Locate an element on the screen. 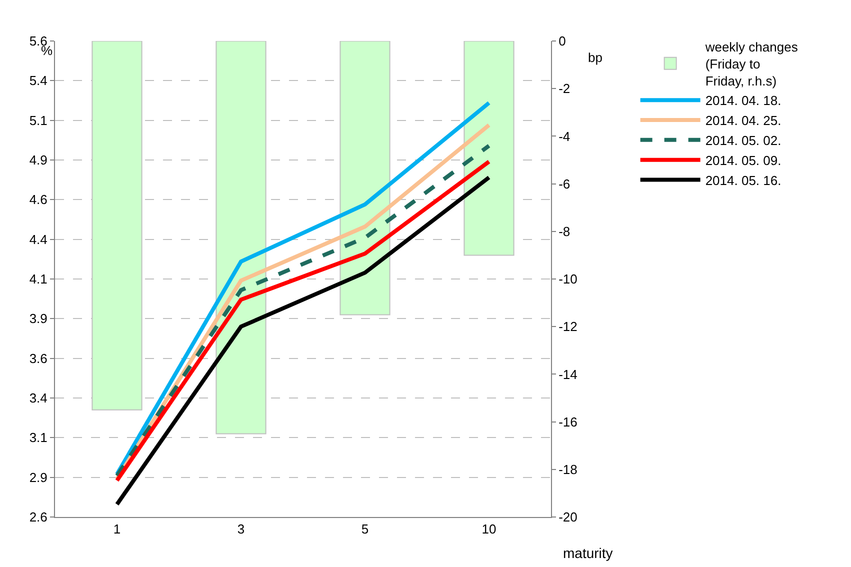  y-tick-label: 4.4 is located at coordinates (38, 239).